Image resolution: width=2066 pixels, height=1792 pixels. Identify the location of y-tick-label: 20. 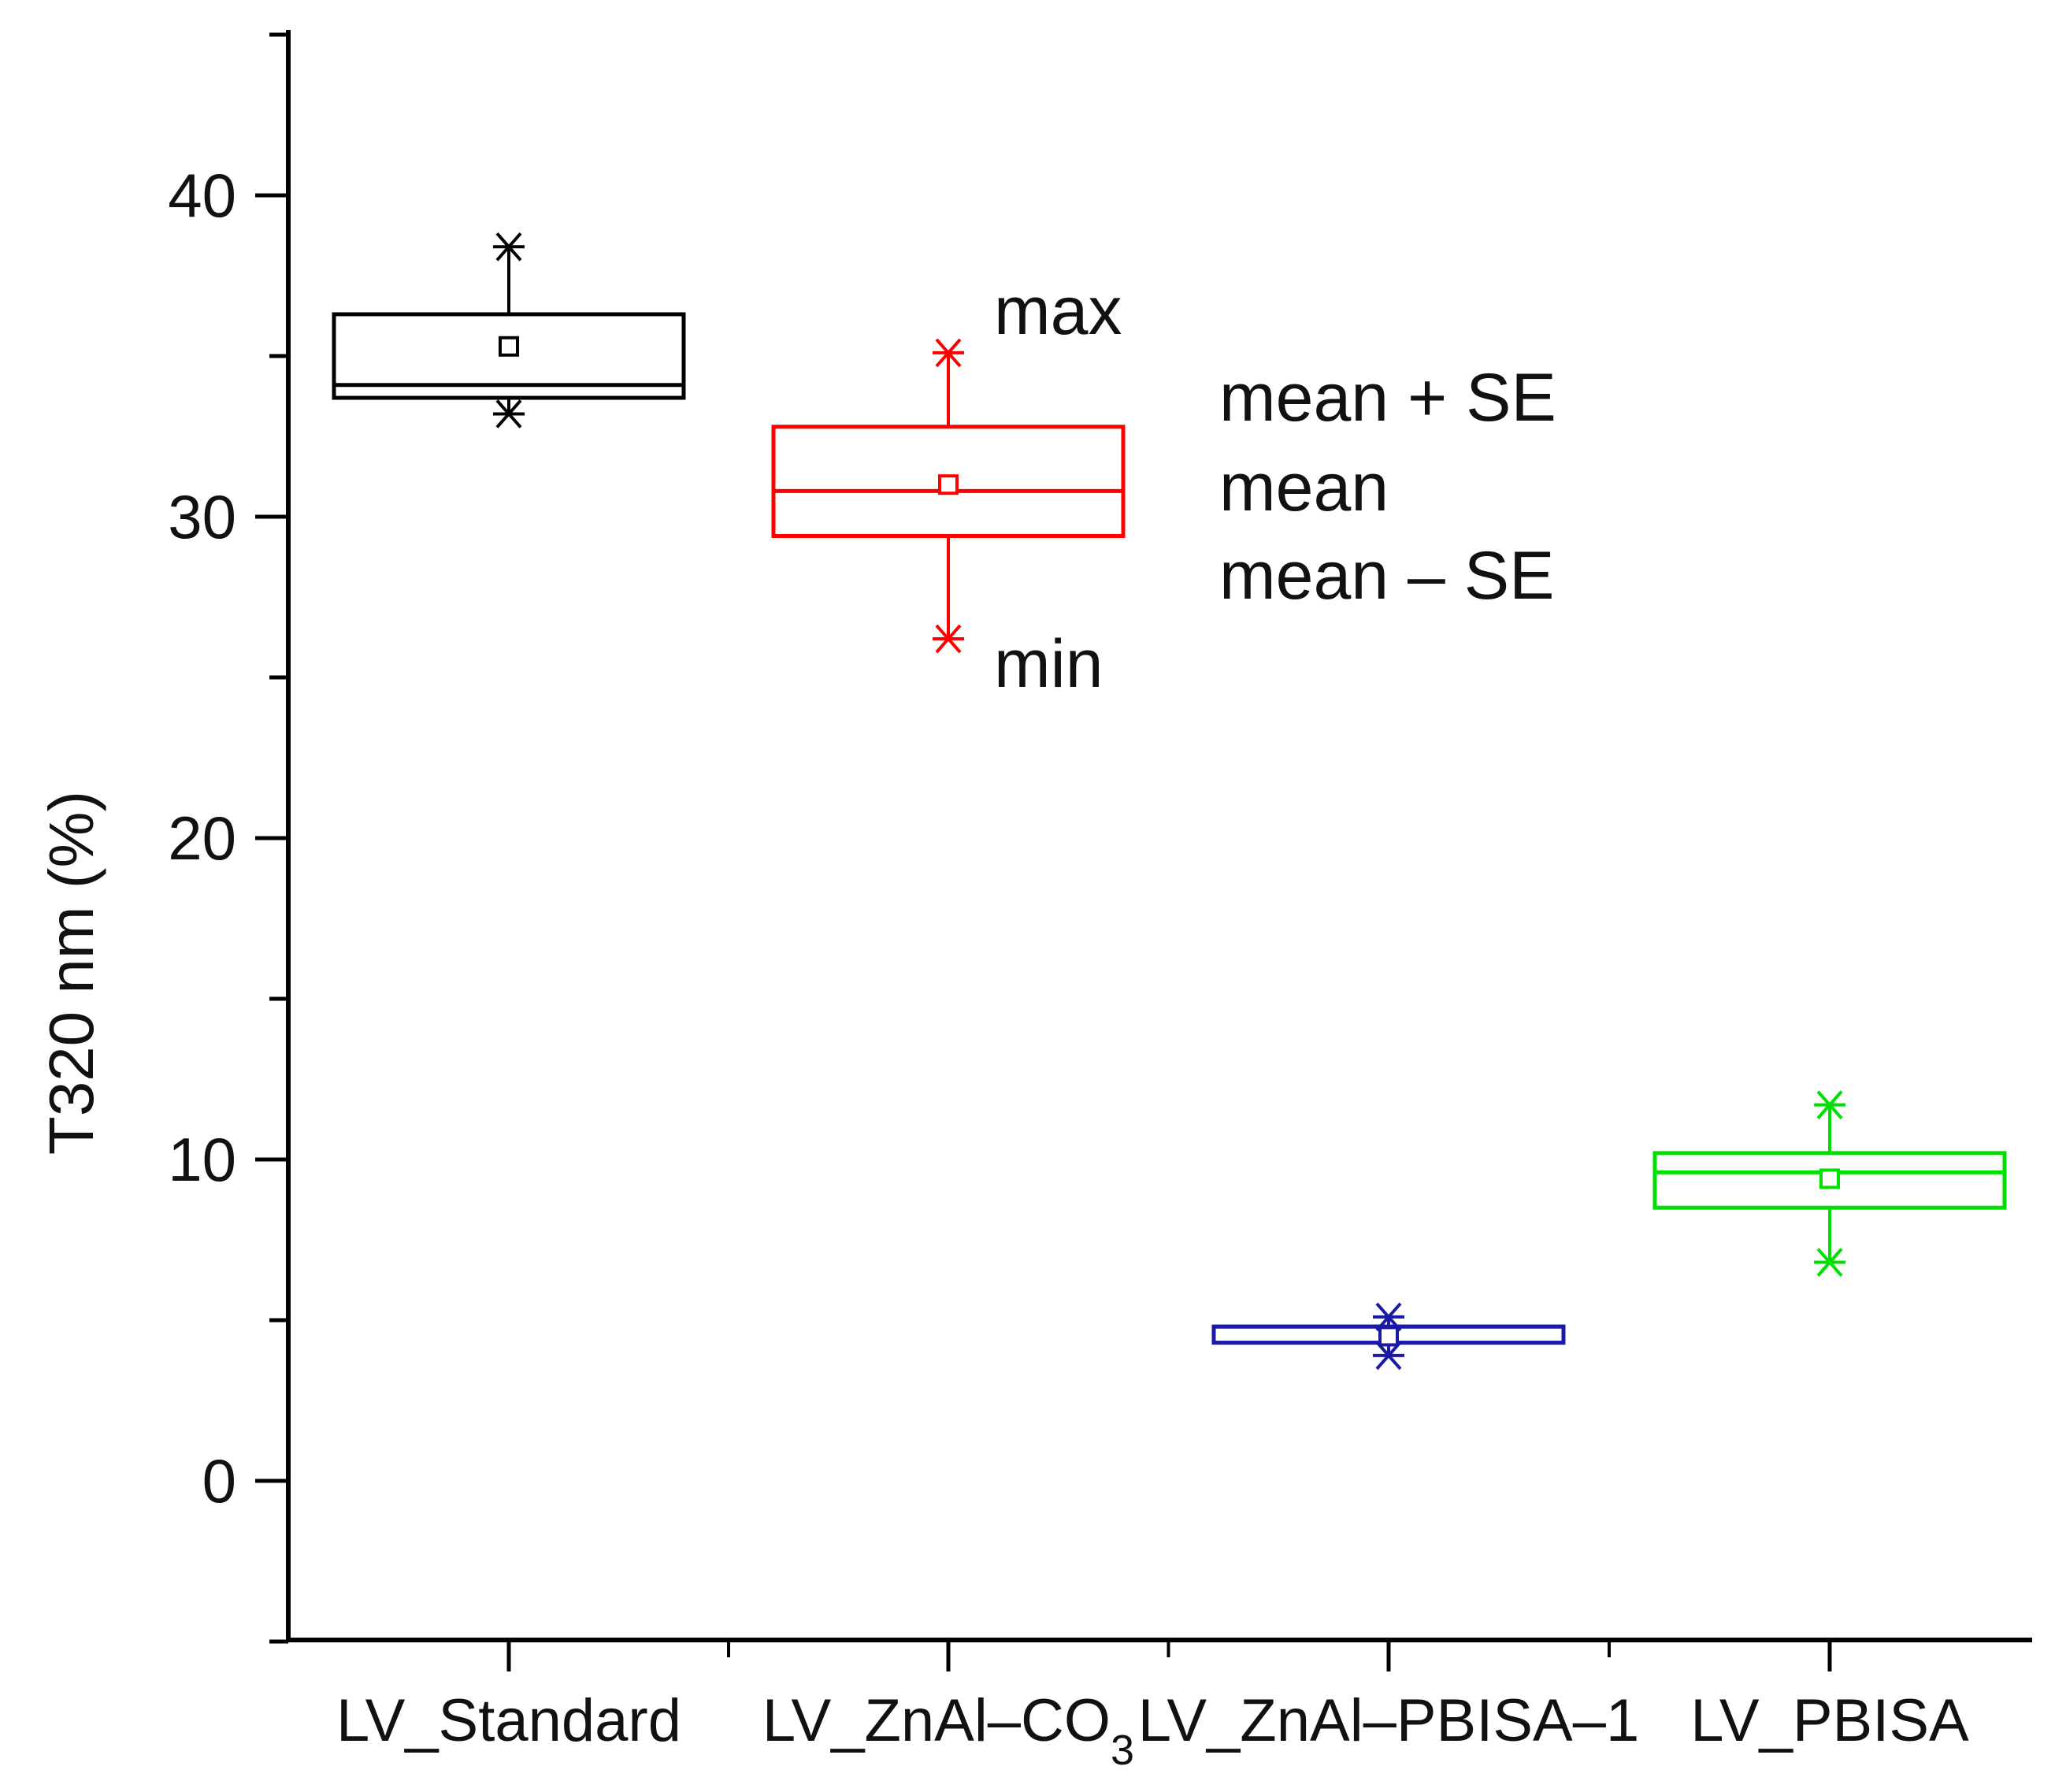
(202, 838).